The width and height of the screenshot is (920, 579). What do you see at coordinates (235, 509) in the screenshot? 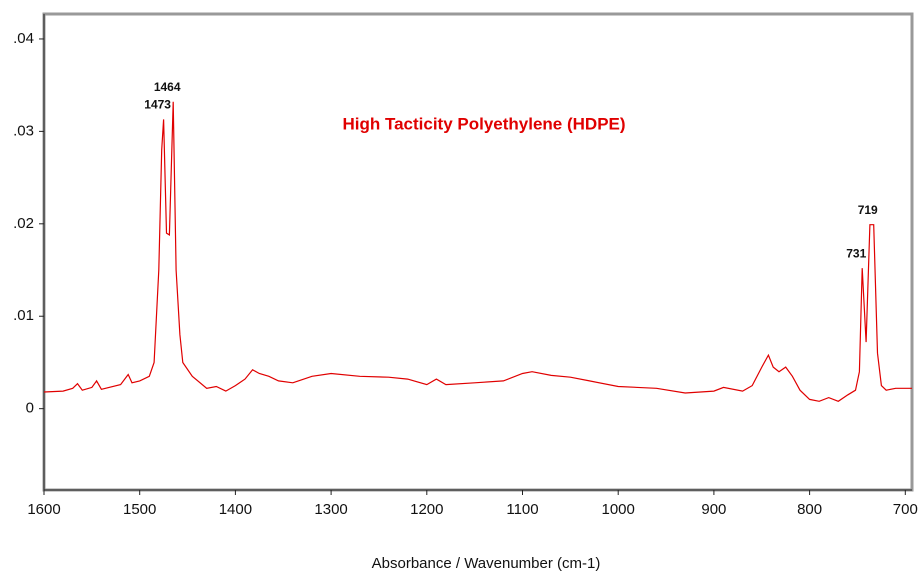
I see `x-tick-label: 1400` at bounding box center [235, 509].